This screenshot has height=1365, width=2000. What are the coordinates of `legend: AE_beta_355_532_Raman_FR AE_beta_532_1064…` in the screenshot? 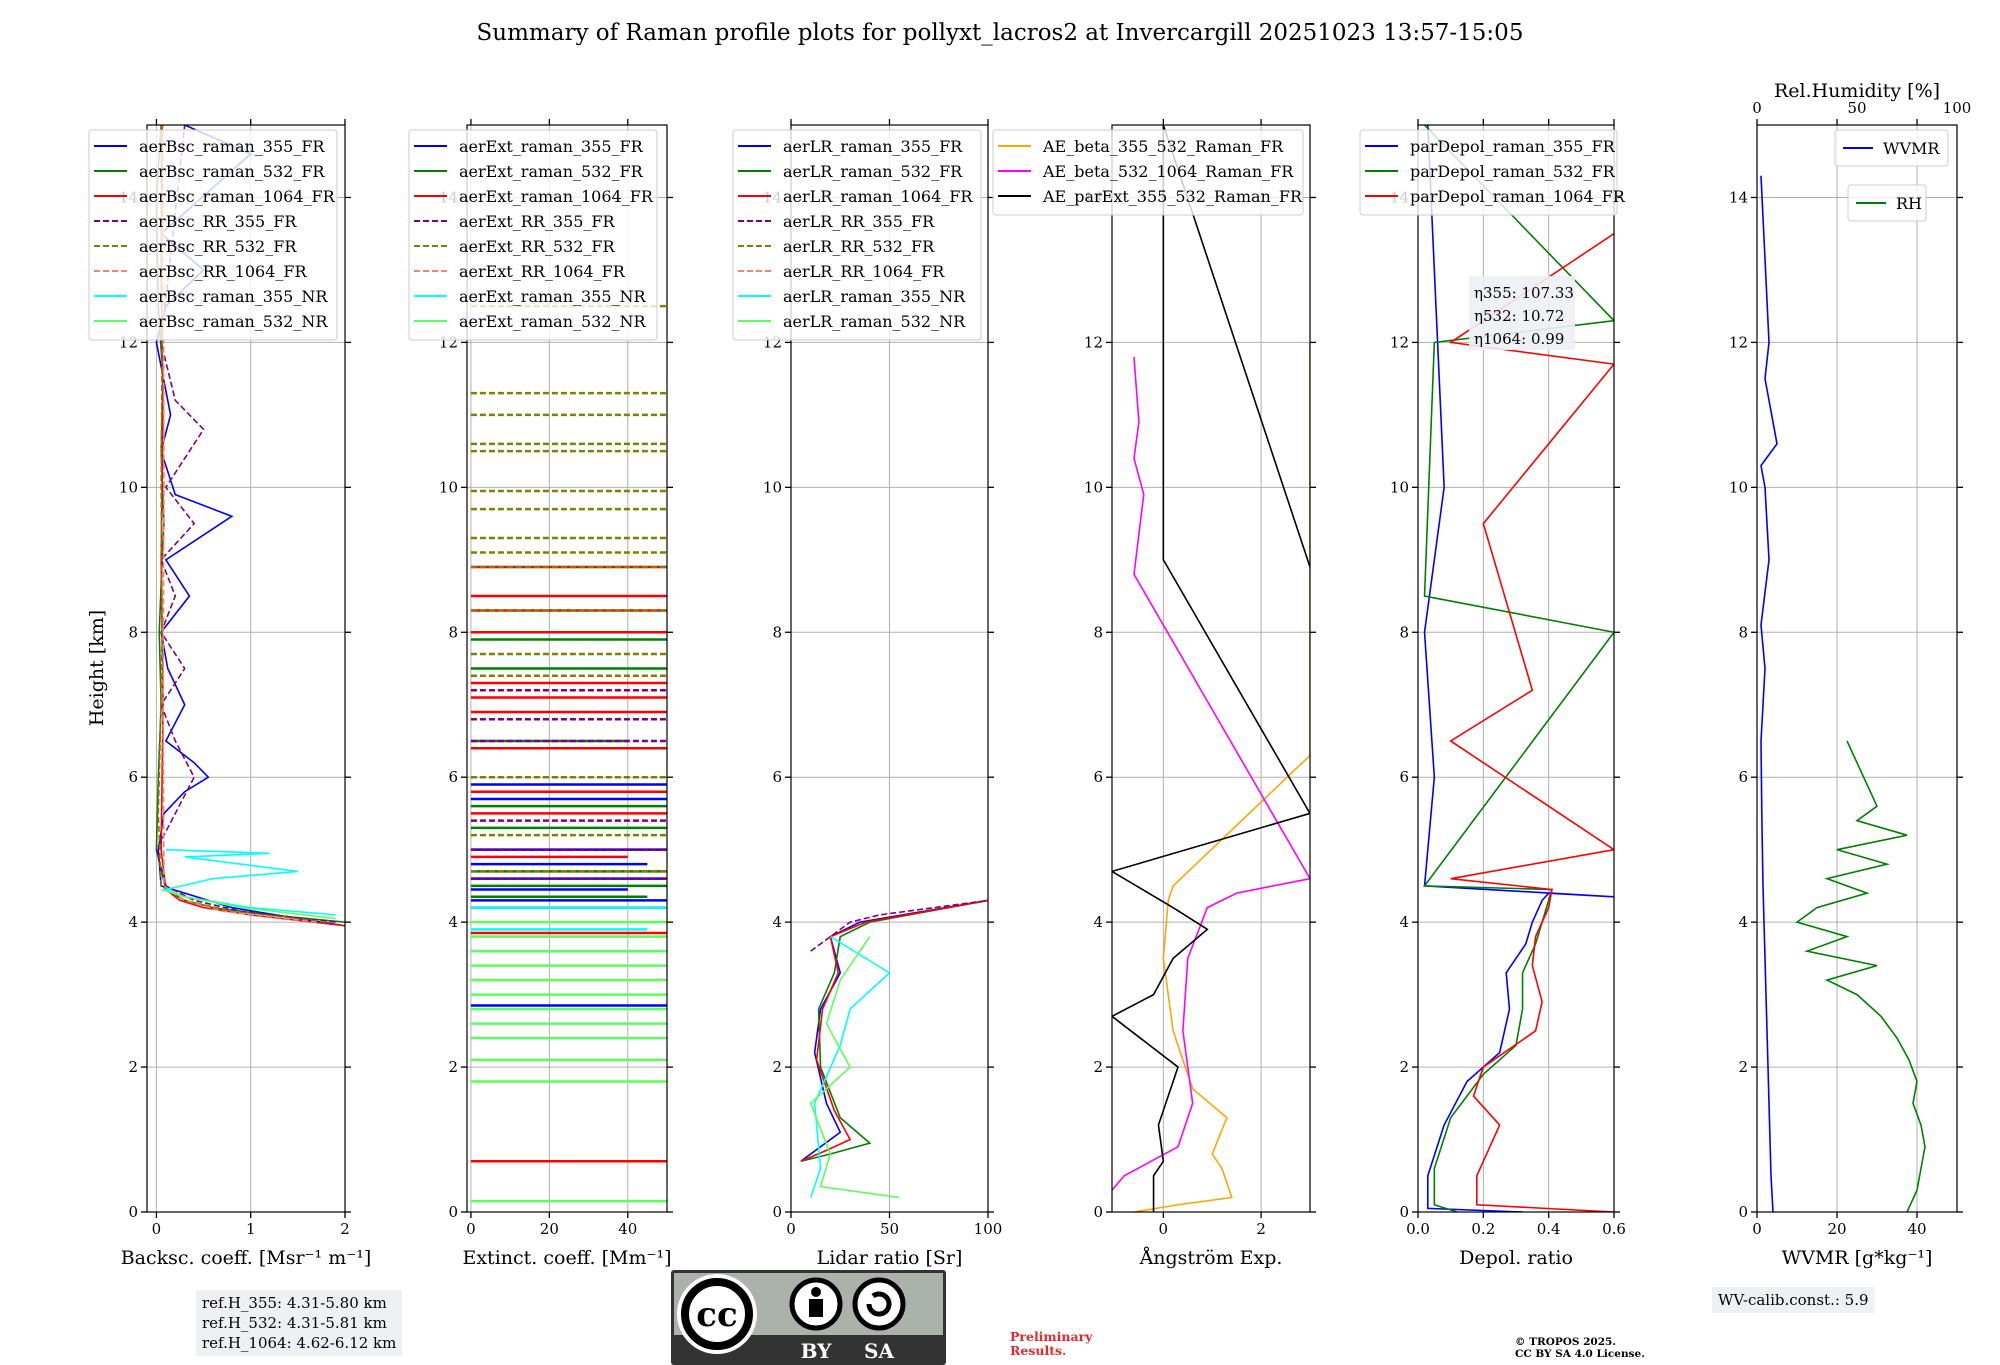 It's located at (1148, 172).